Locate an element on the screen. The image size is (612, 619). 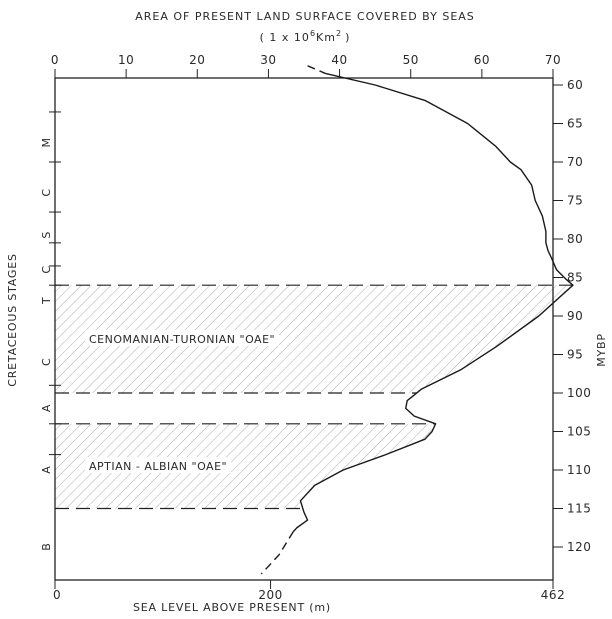
subtitle-base: ( 1 x 10 is located at coordinates (285, 37).